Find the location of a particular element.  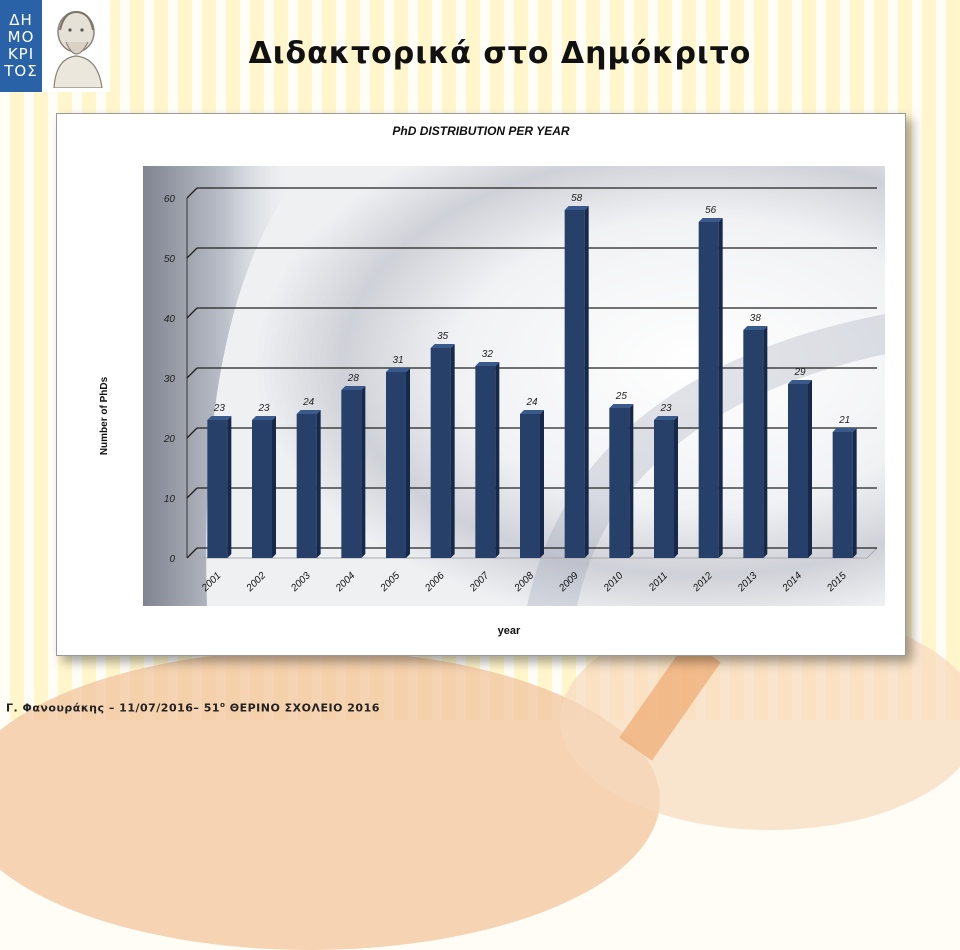

footer-ordinal: ο is located at coordinates (223, 705).